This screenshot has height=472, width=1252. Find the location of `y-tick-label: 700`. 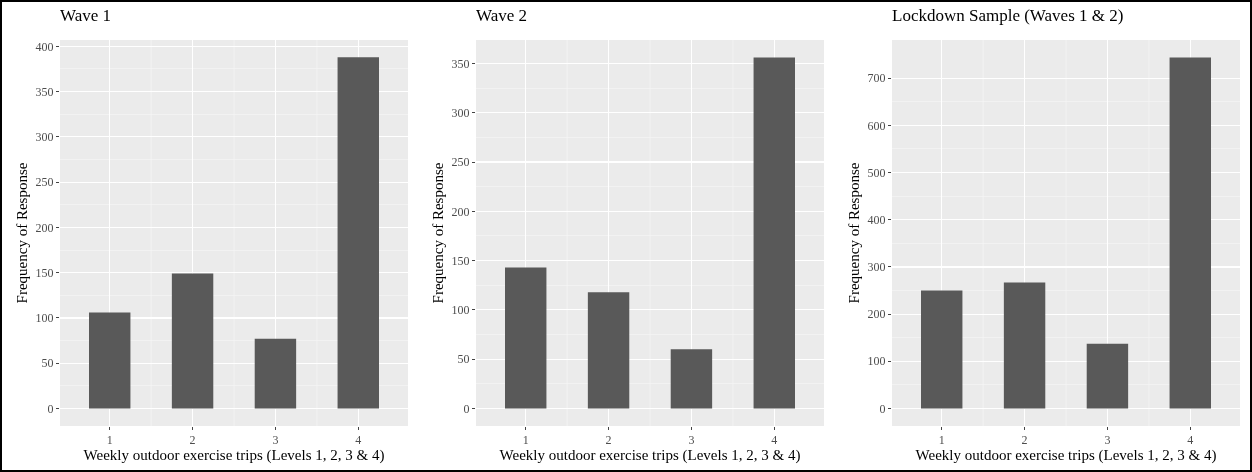

y-tick-label: 700 is located at coordinates (876, 78).